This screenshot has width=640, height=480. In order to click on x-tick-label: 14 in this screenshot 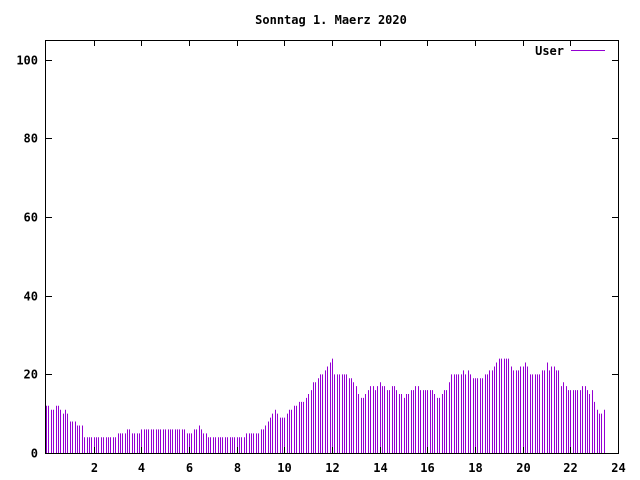, I will do `click(380, 468)`.